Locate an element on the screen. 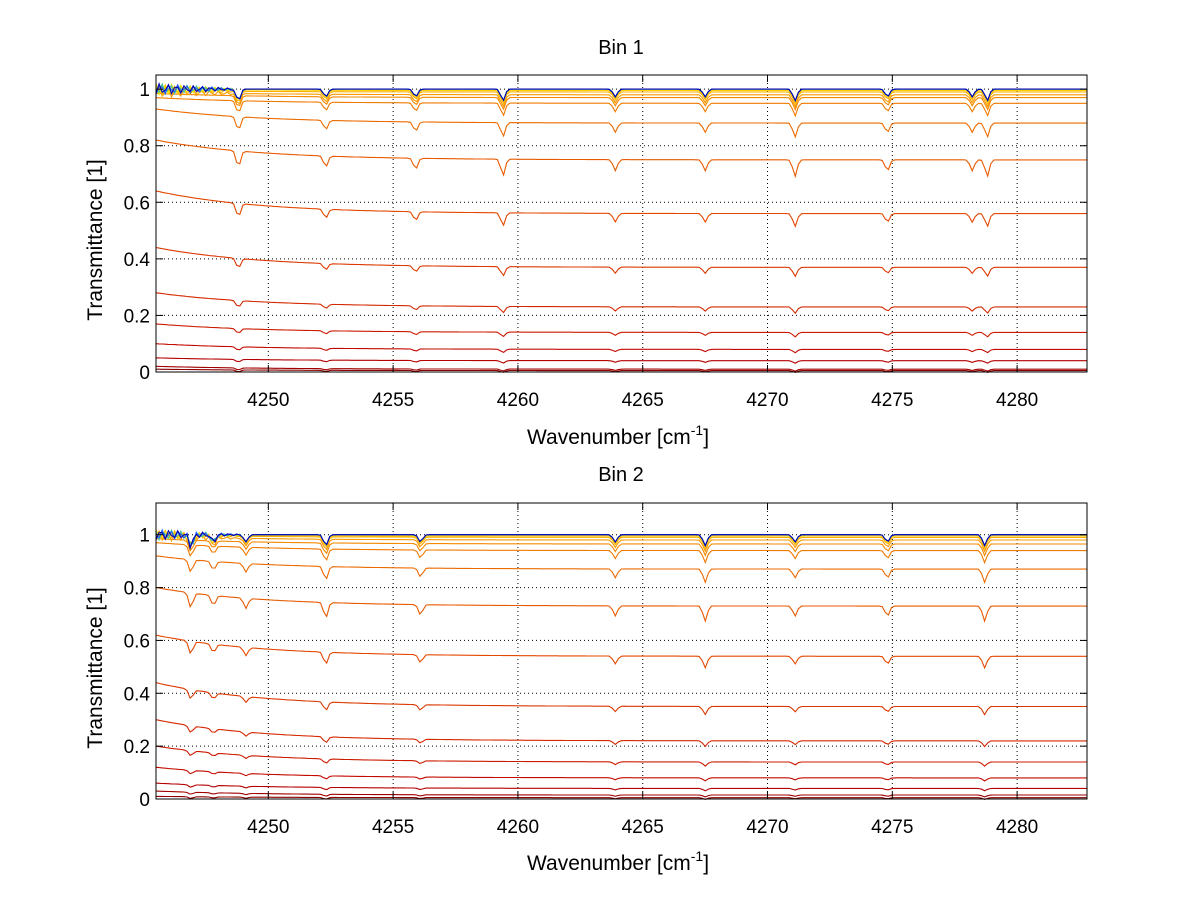 This screenshot has height=901, width=1200. chart-title: Bin 2 is located at coordinates (621, 475).